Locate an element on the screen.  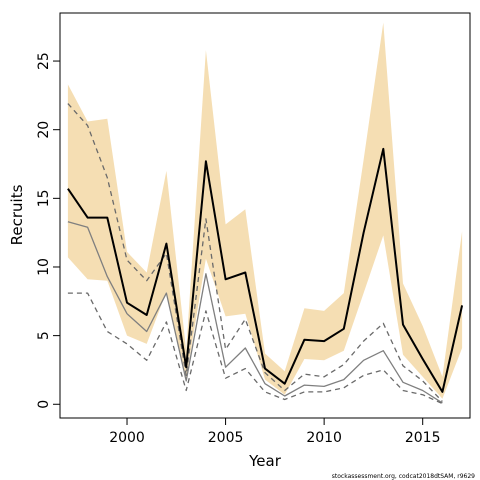
x-axis-title: Year is located at coordinates (265, 461).